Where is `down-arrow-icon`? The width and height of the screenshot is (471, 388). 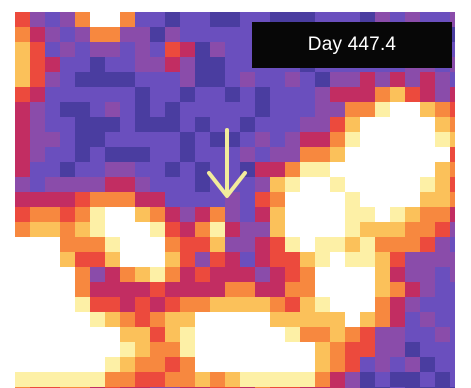
down-arrow-icon is located at coordinates (227, 163).